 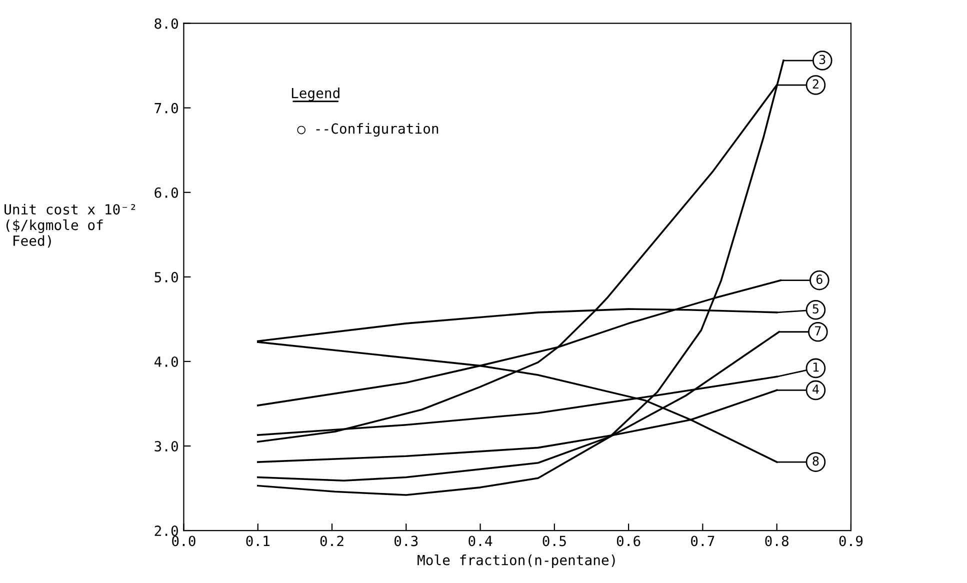 What do you see at coordinates (258, 541) in the screenshot?
I see `x-tick-label: 0.1` at bounding box center [258, 541].